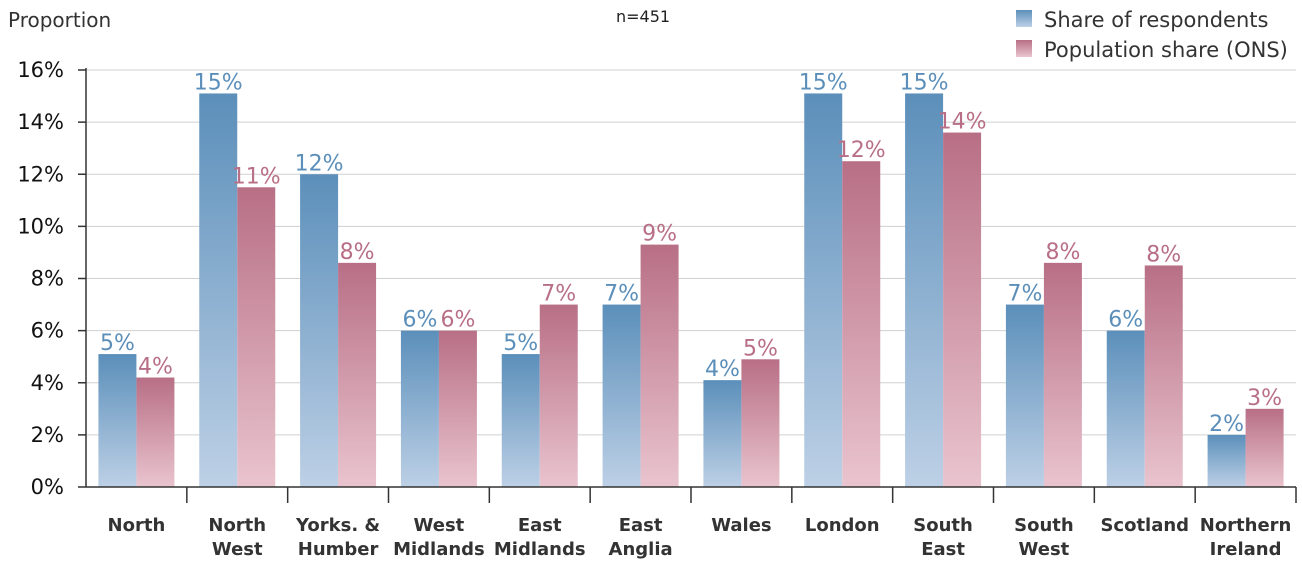 This screenshot has width=1302, height=565. I want to click on x-category-label: Anglia, so click(641, 549).